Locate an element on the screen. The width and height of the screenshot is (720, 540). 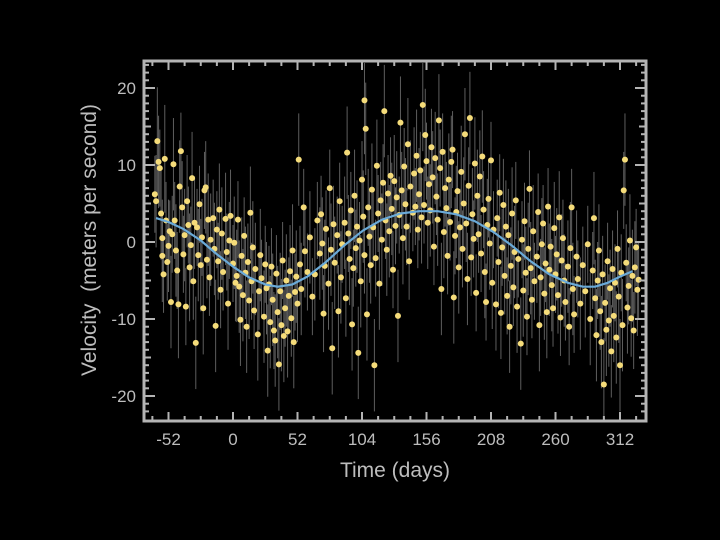
y-tick-label: 10 is located at coordinates (126, 165).